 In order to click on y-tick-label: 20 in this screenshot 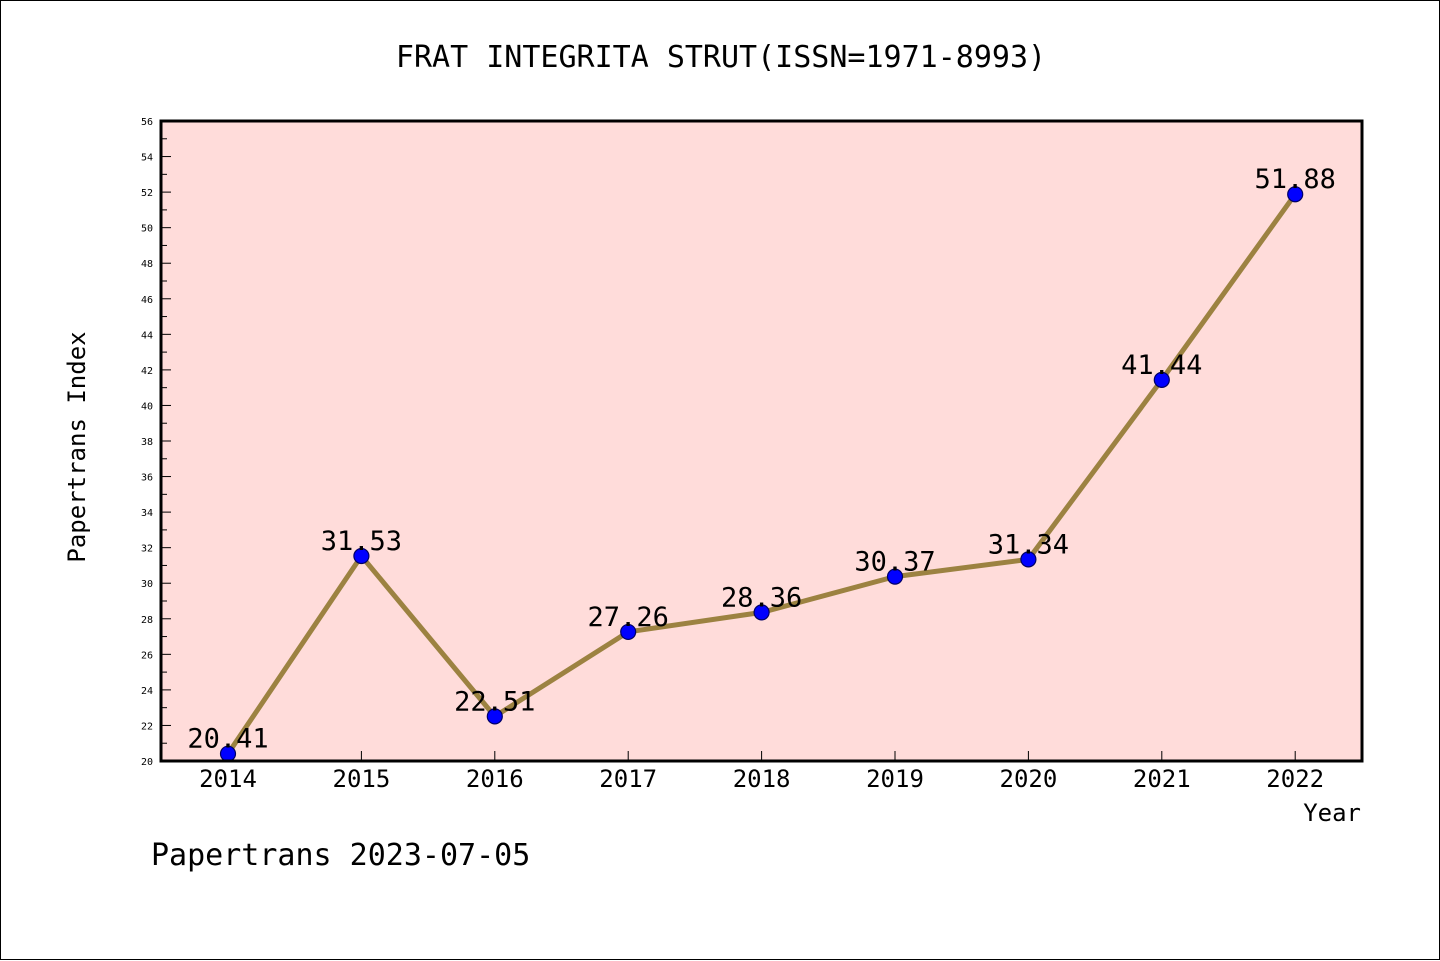, I will do `click(147, 762)`.